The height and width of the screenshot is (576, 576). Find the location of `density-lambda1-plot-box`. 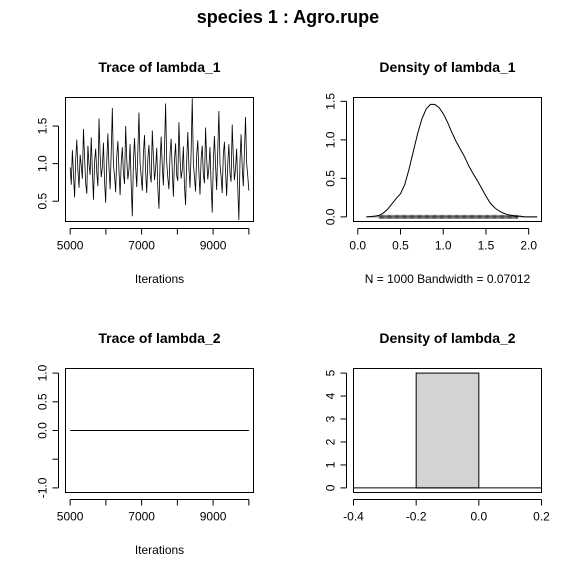

density-lambda1-plot-box is located at coordinates (447, 159).